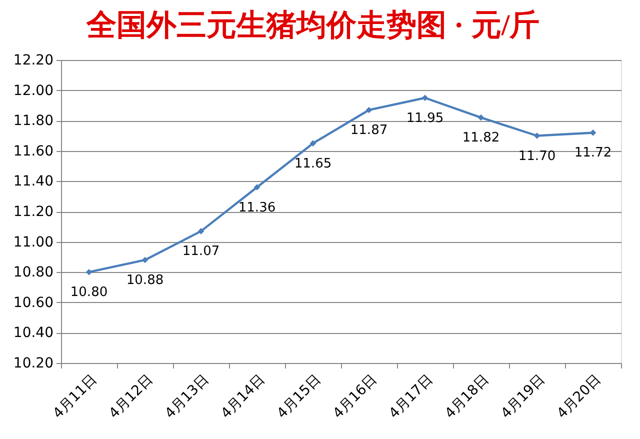 The height and width of the screenshot is (439, 640). Describe the element at coordinates (33, 121) in the screenshot. I see `y-tick-label: 11.80` at that location.